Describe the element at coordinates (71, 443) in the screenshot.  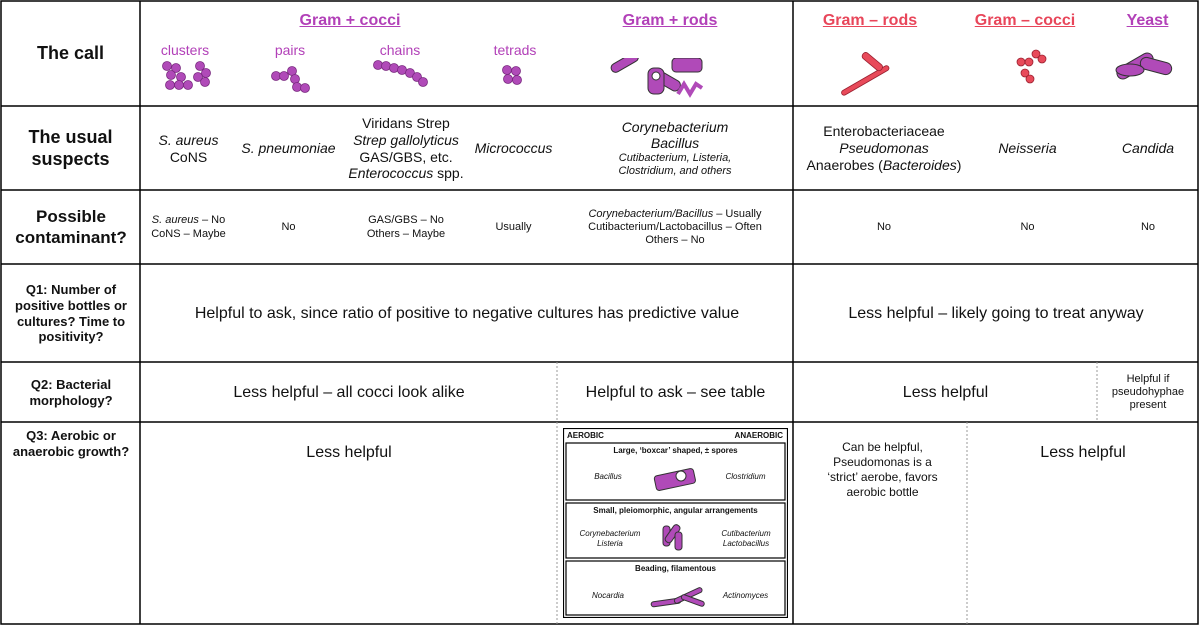
I see `row-header-q3: Q3: Aerobic or anaerobic growth?` at that location.